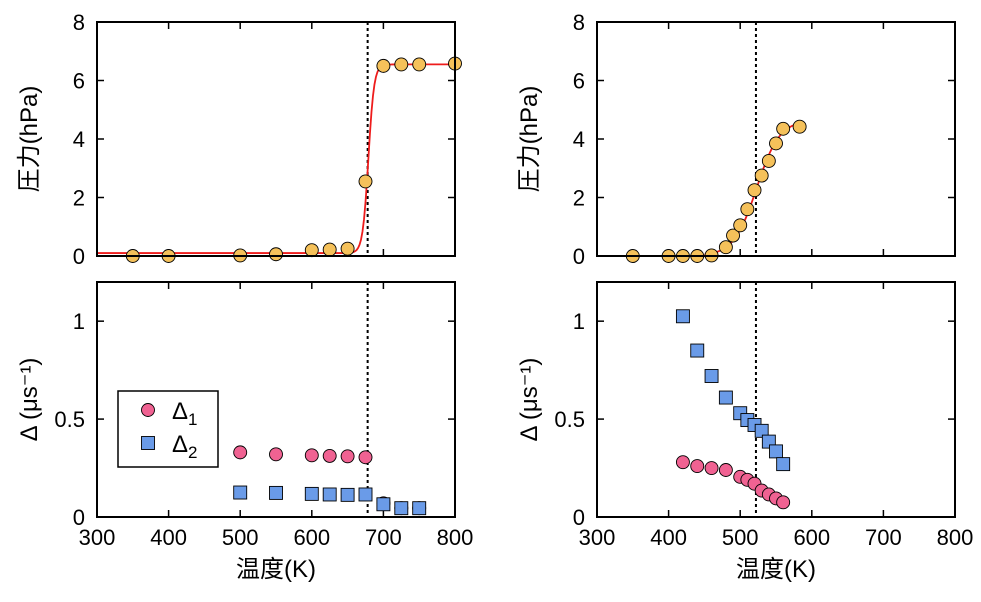 This screenshot has height=602, width=981. Describe the element at coordinates (185, 413) in the screenshot. I see `legend-label: Δ1` at that location.